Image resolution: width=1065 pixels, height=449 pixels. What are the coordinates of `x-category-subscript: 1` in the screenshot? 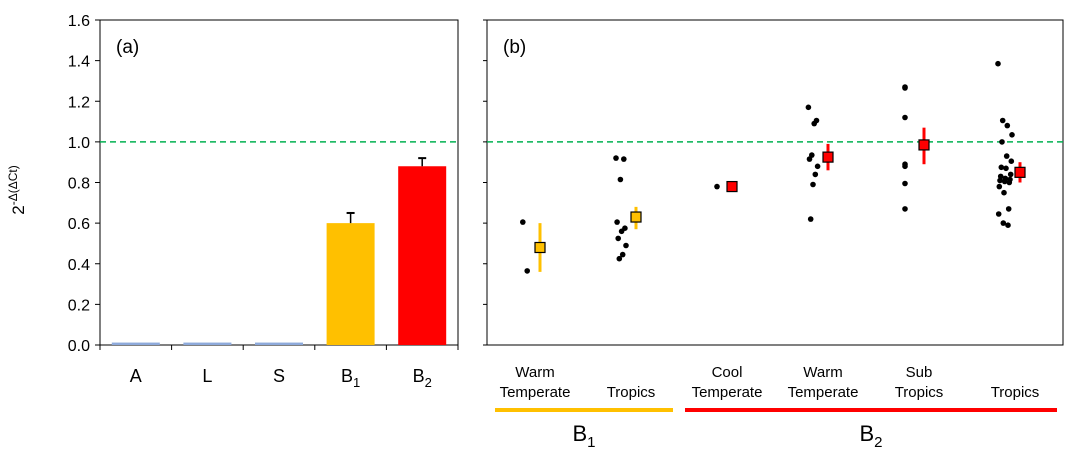 It's located at (356, 382).